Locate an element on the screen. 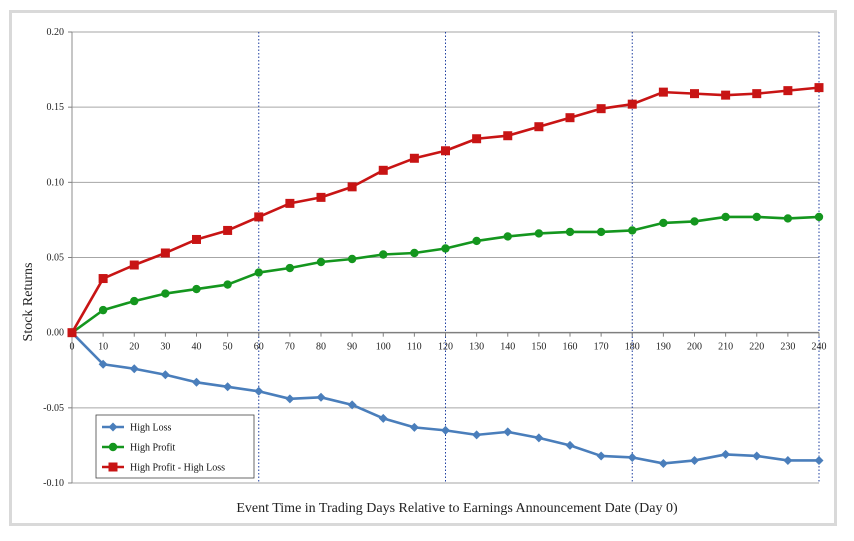 Image resolution: width=854 pixels, height=541 pixels. x-tick-label: 10 is located at coordinates (103, 347).